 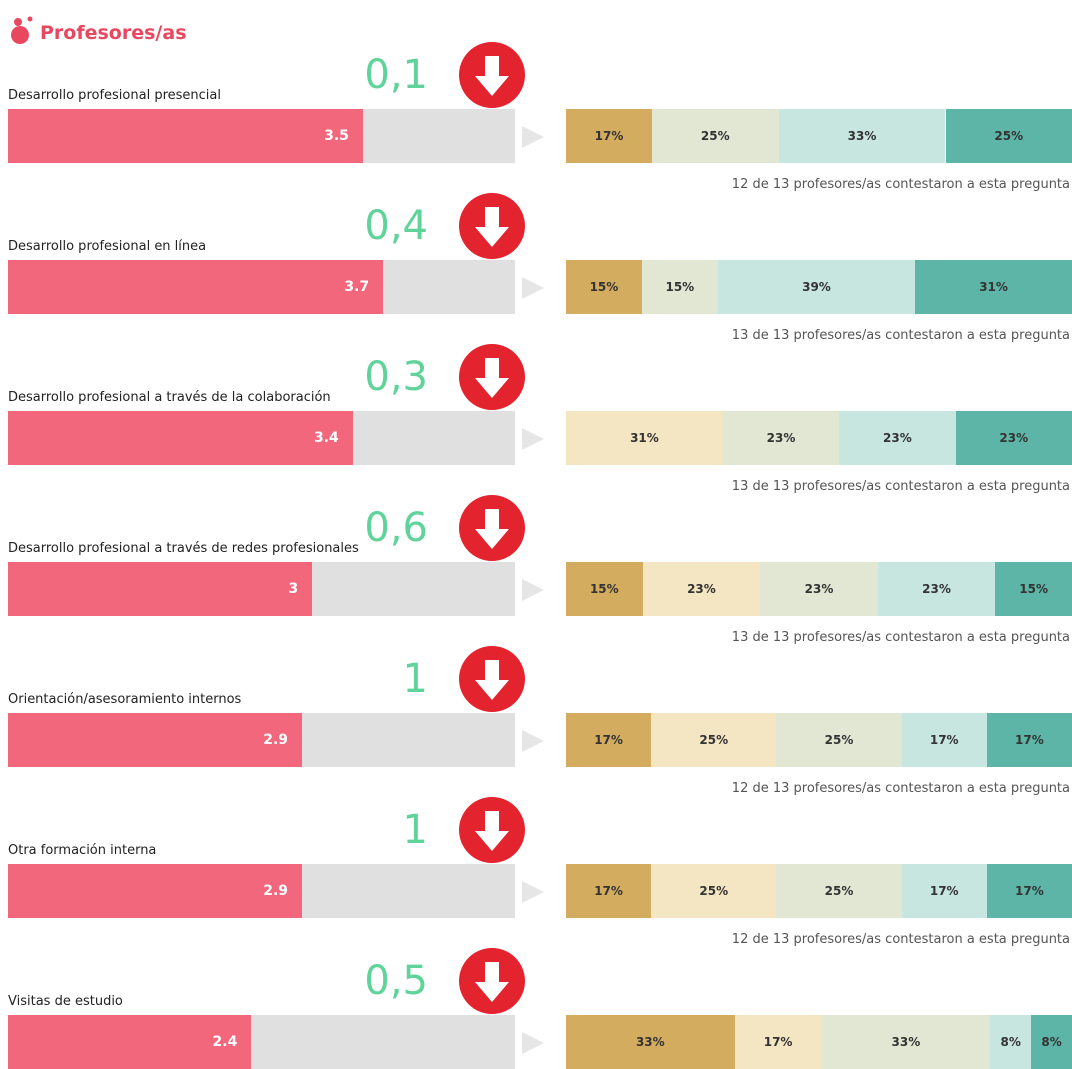 I want to click on score-label: 3.4, so click(x=173, y=438).